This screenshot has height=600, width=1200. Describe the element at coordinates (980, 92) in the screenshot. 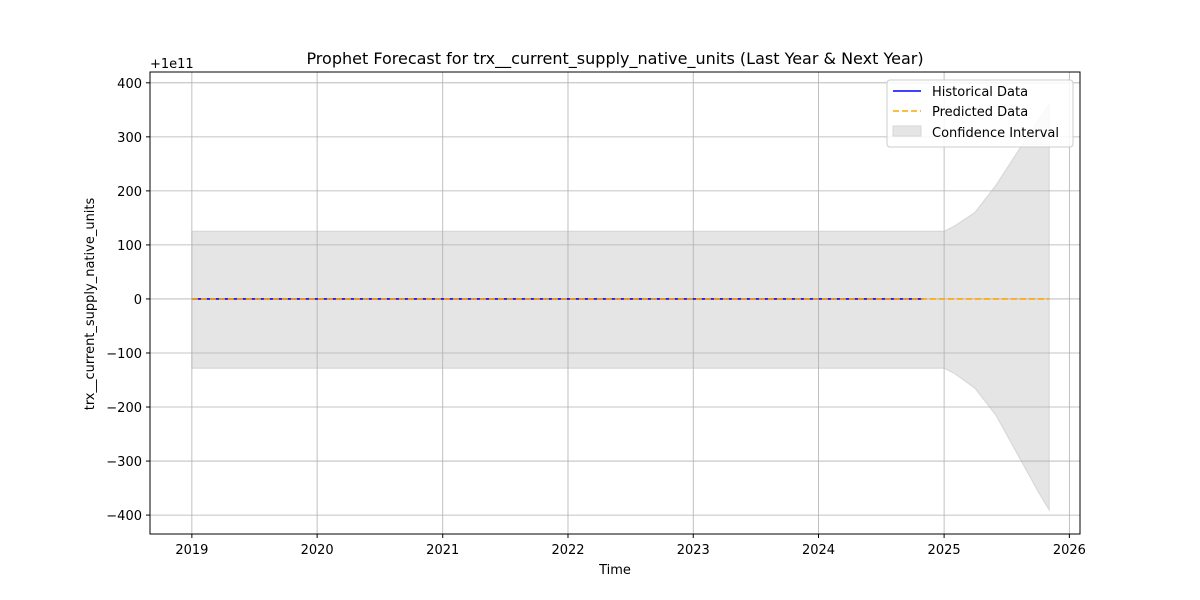

I see `legend-label-historical: Historical Data` at that location.